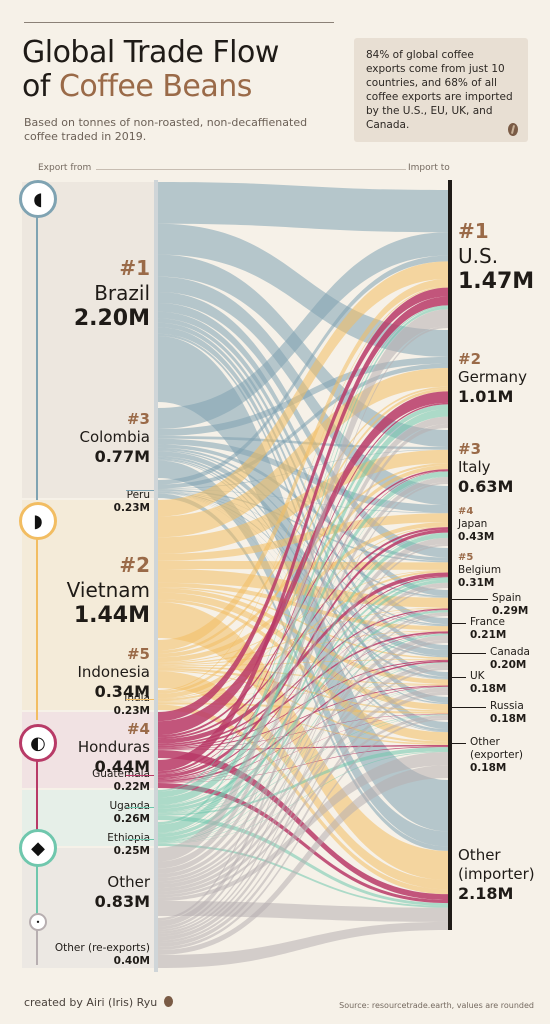 The image size is (550, 1024). I want to click on importer-rank: #3, so click(470, 449).